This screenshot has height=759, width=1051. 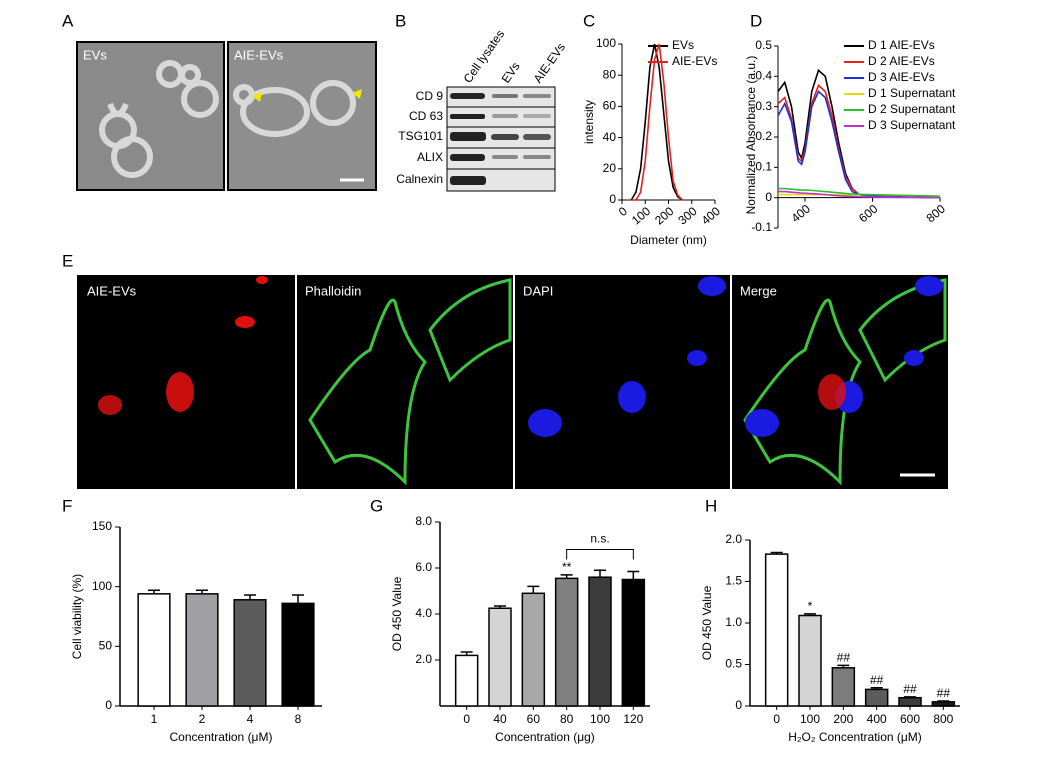 I want to click on y-tick-label: 1.5, so click(x=733, y=581).